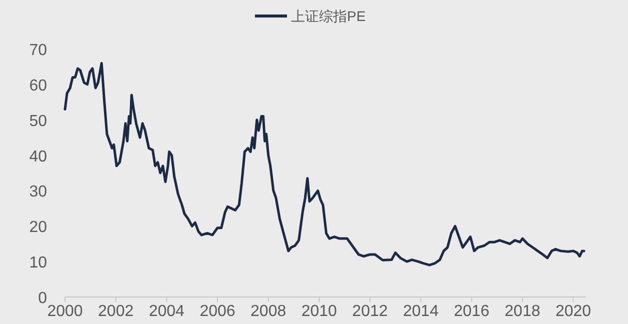 This screenshot has height=324, width=628. What do you see at coordinates (218, 311) in the screenshot?
I see `x-tick-label: 2006` at bounding box center [218, 311].